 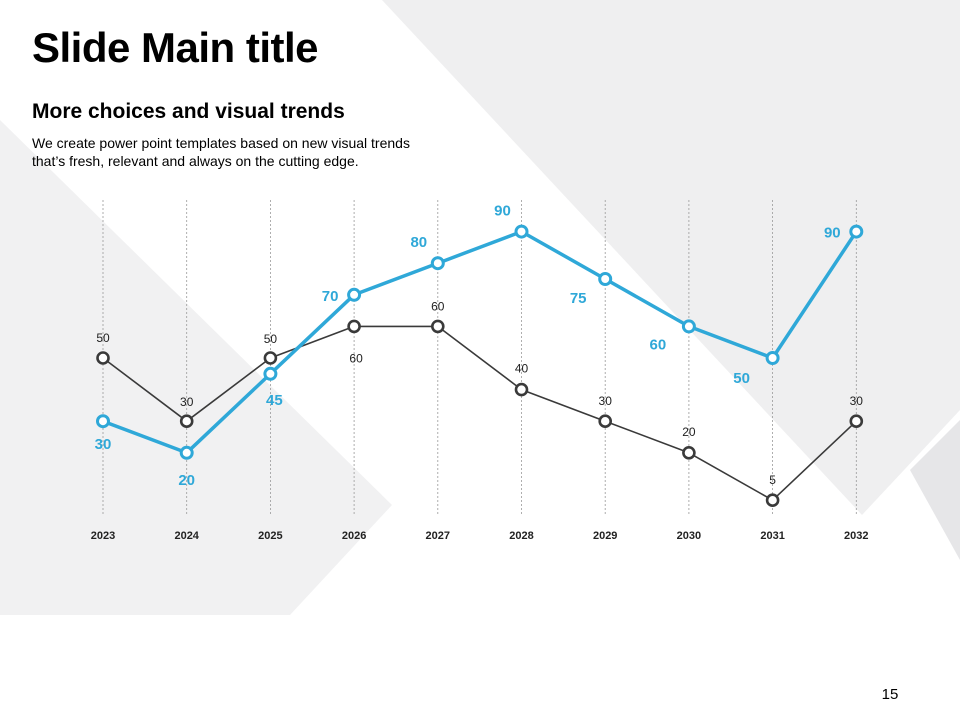 What do you see at coordinates (578, 298) in the screenshot?
I see `data-label-blue: 75` at bounding box center [578, 298].